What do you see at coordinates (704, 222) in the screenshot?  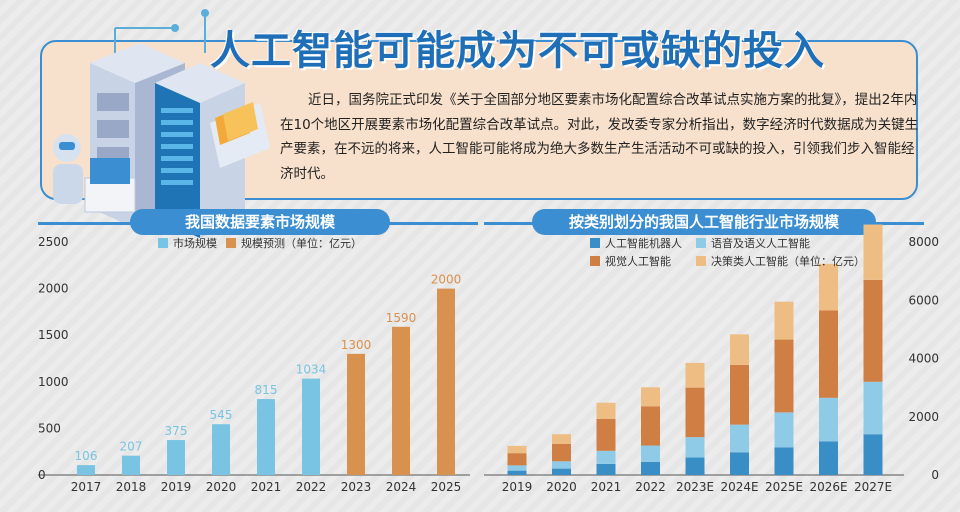 I see `right-chart-title: 按类别划分的我国人工智能行业市场规模` at bounding box center [704, 222].